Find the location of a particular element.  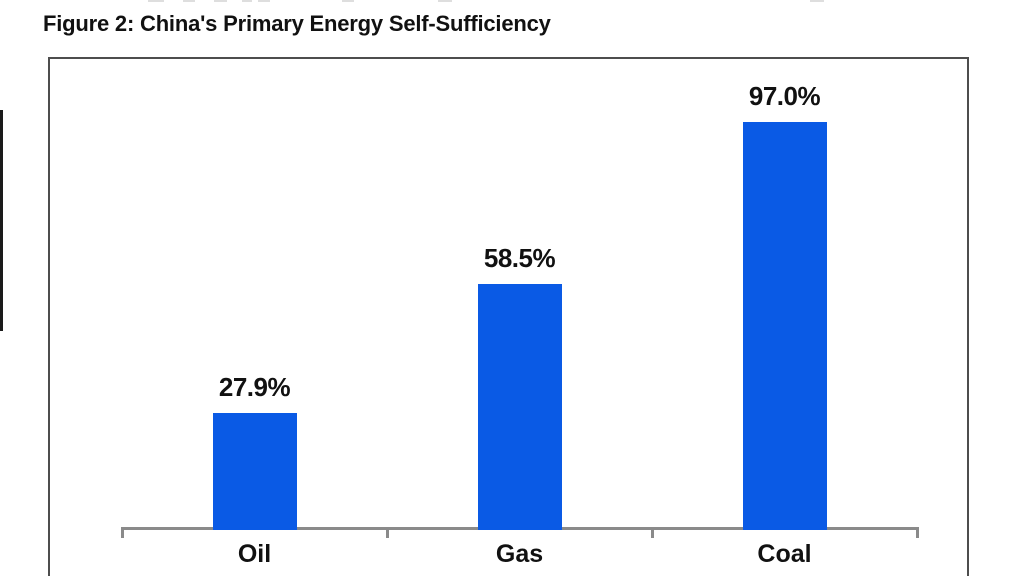

bar-oil is located at coordinates (254, 471).